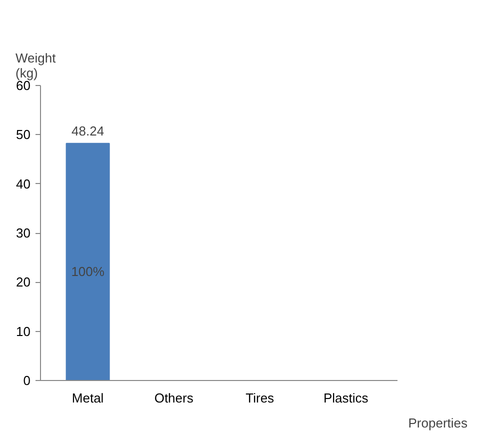  What do you see at coordinates (23, 331) in the screenshot?
I see `y-tick-label: 10` at bounding box center [23, 331].